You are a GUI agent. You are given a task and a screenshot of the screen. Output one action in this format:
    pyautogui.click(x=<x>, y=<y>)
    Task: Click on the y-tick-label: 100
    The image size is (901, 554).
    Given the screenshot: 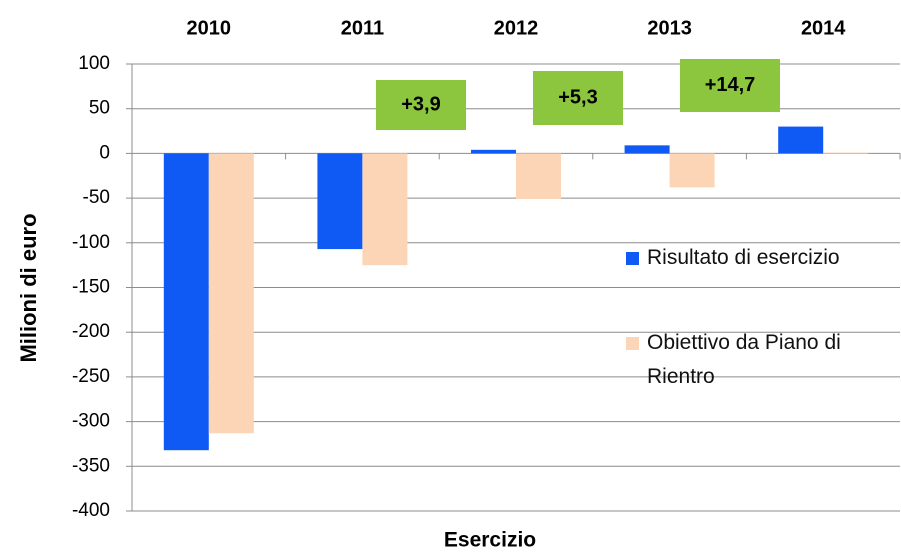 What is the action you would take?
    pyautogui.click(x=94, y=63)
    